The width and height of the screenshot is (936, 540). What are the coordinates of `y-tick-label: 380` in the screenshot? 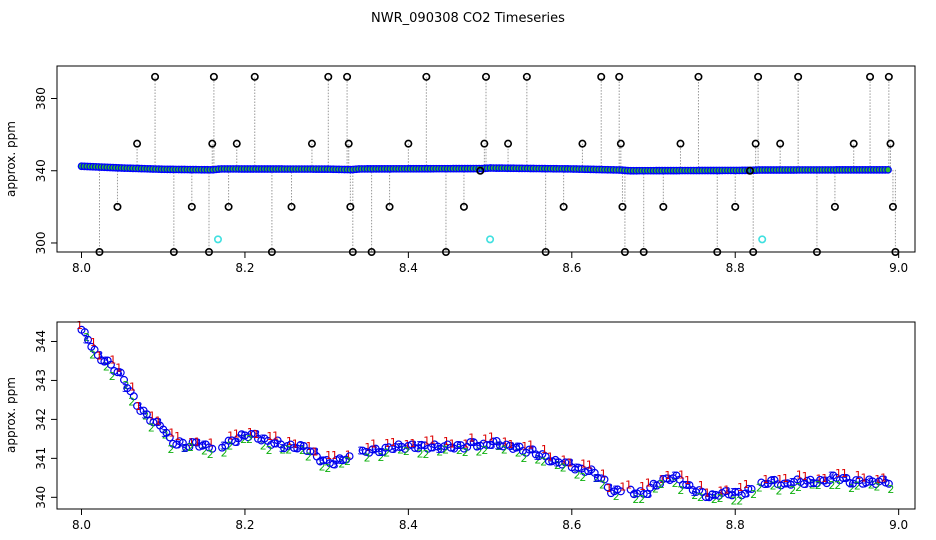 It's located at (41, 98).